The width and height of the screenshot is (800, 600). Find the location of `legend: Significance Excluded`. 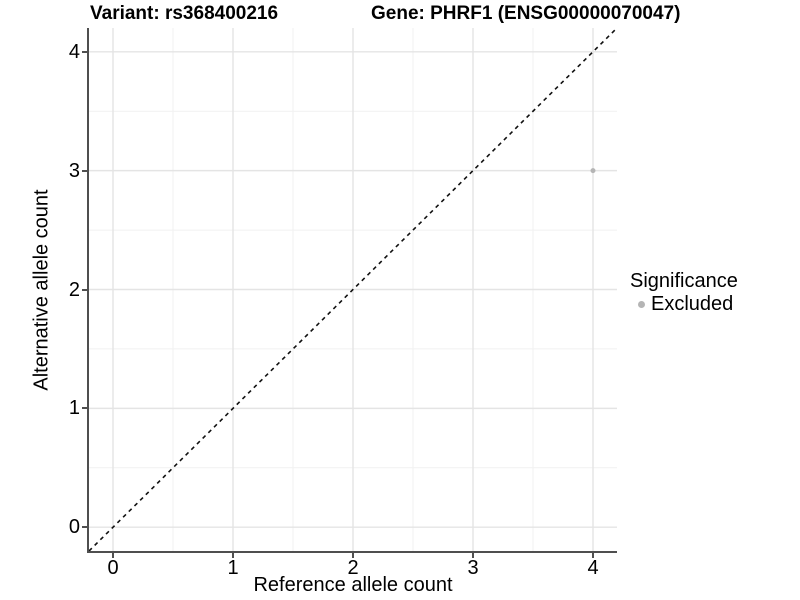

legend: Significance Excluded is located at coordinates (684, 293).